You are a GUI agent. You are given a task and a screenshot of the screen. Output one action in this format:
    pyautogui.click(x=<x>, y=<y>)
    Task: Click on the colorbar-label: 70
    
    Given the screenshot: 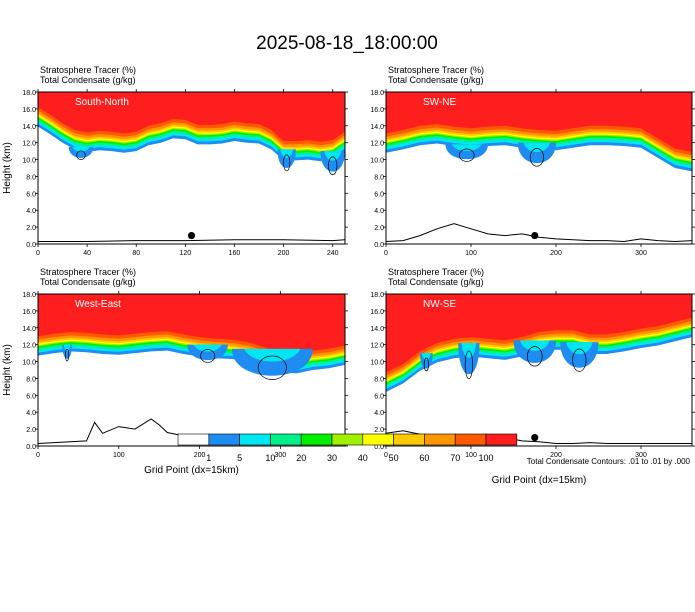 What is the action you would take?
    pyautogui.click(x=455, y=458)
    